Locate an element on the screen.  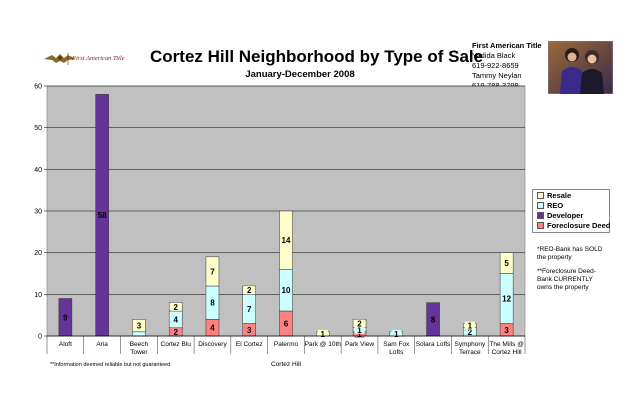
data-label: 58 is located at coordinates (102, 215).